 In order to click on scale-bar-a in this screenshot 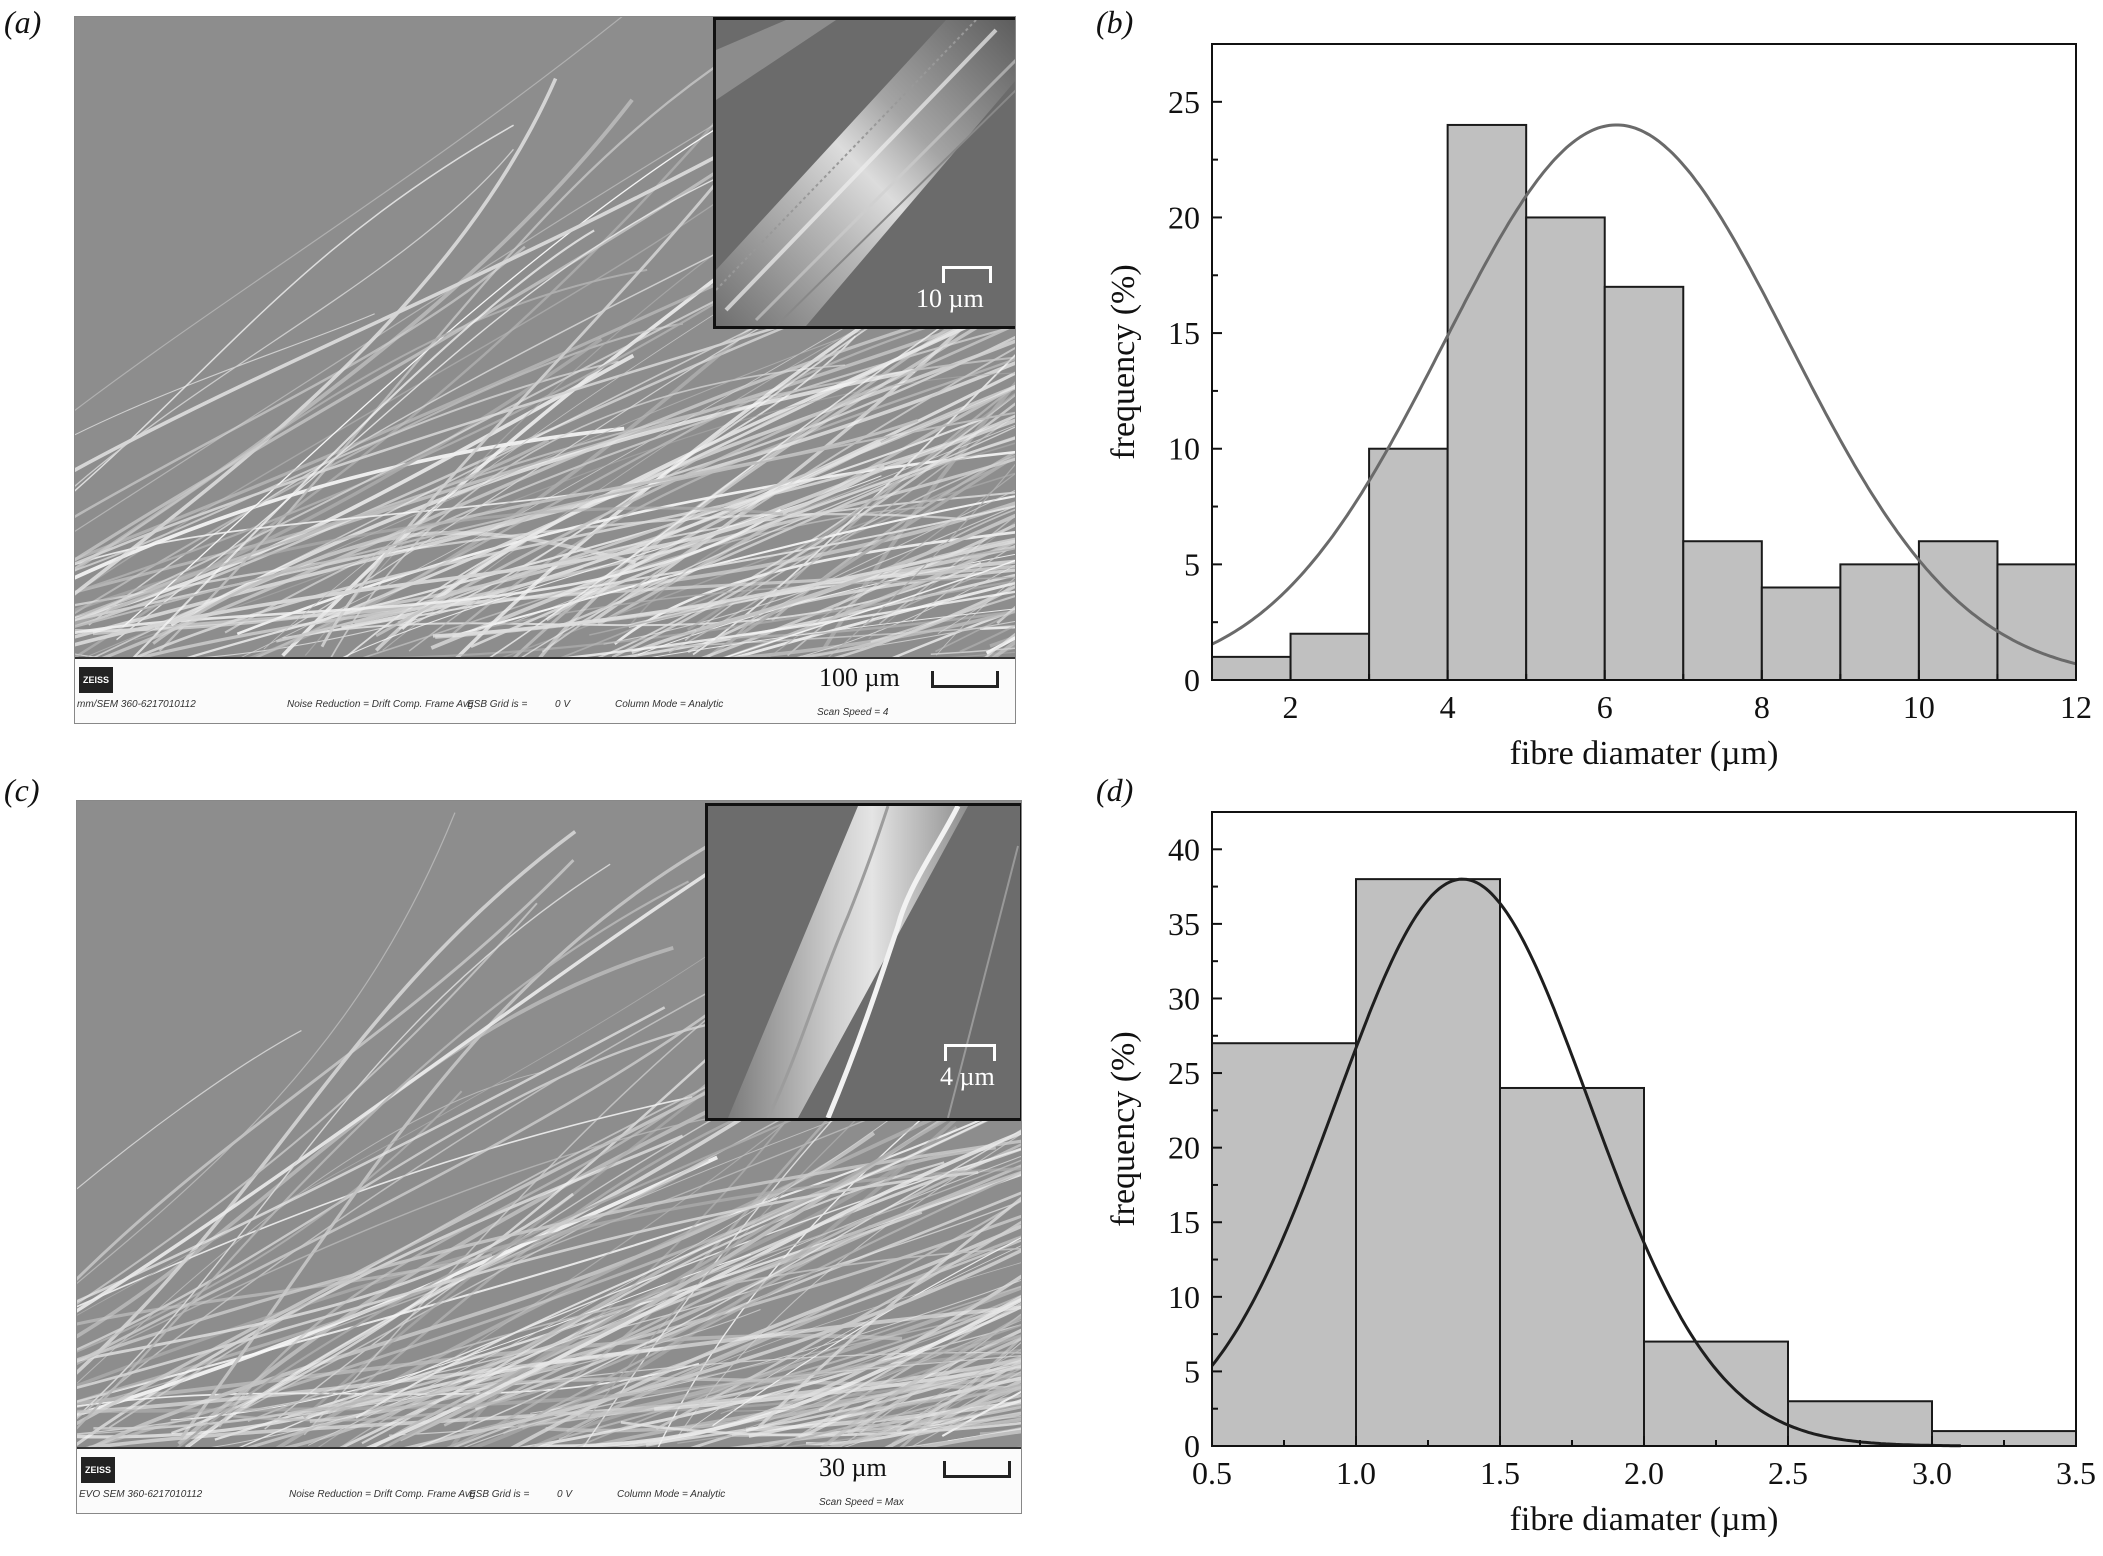, I will do `click(965, 679)`.